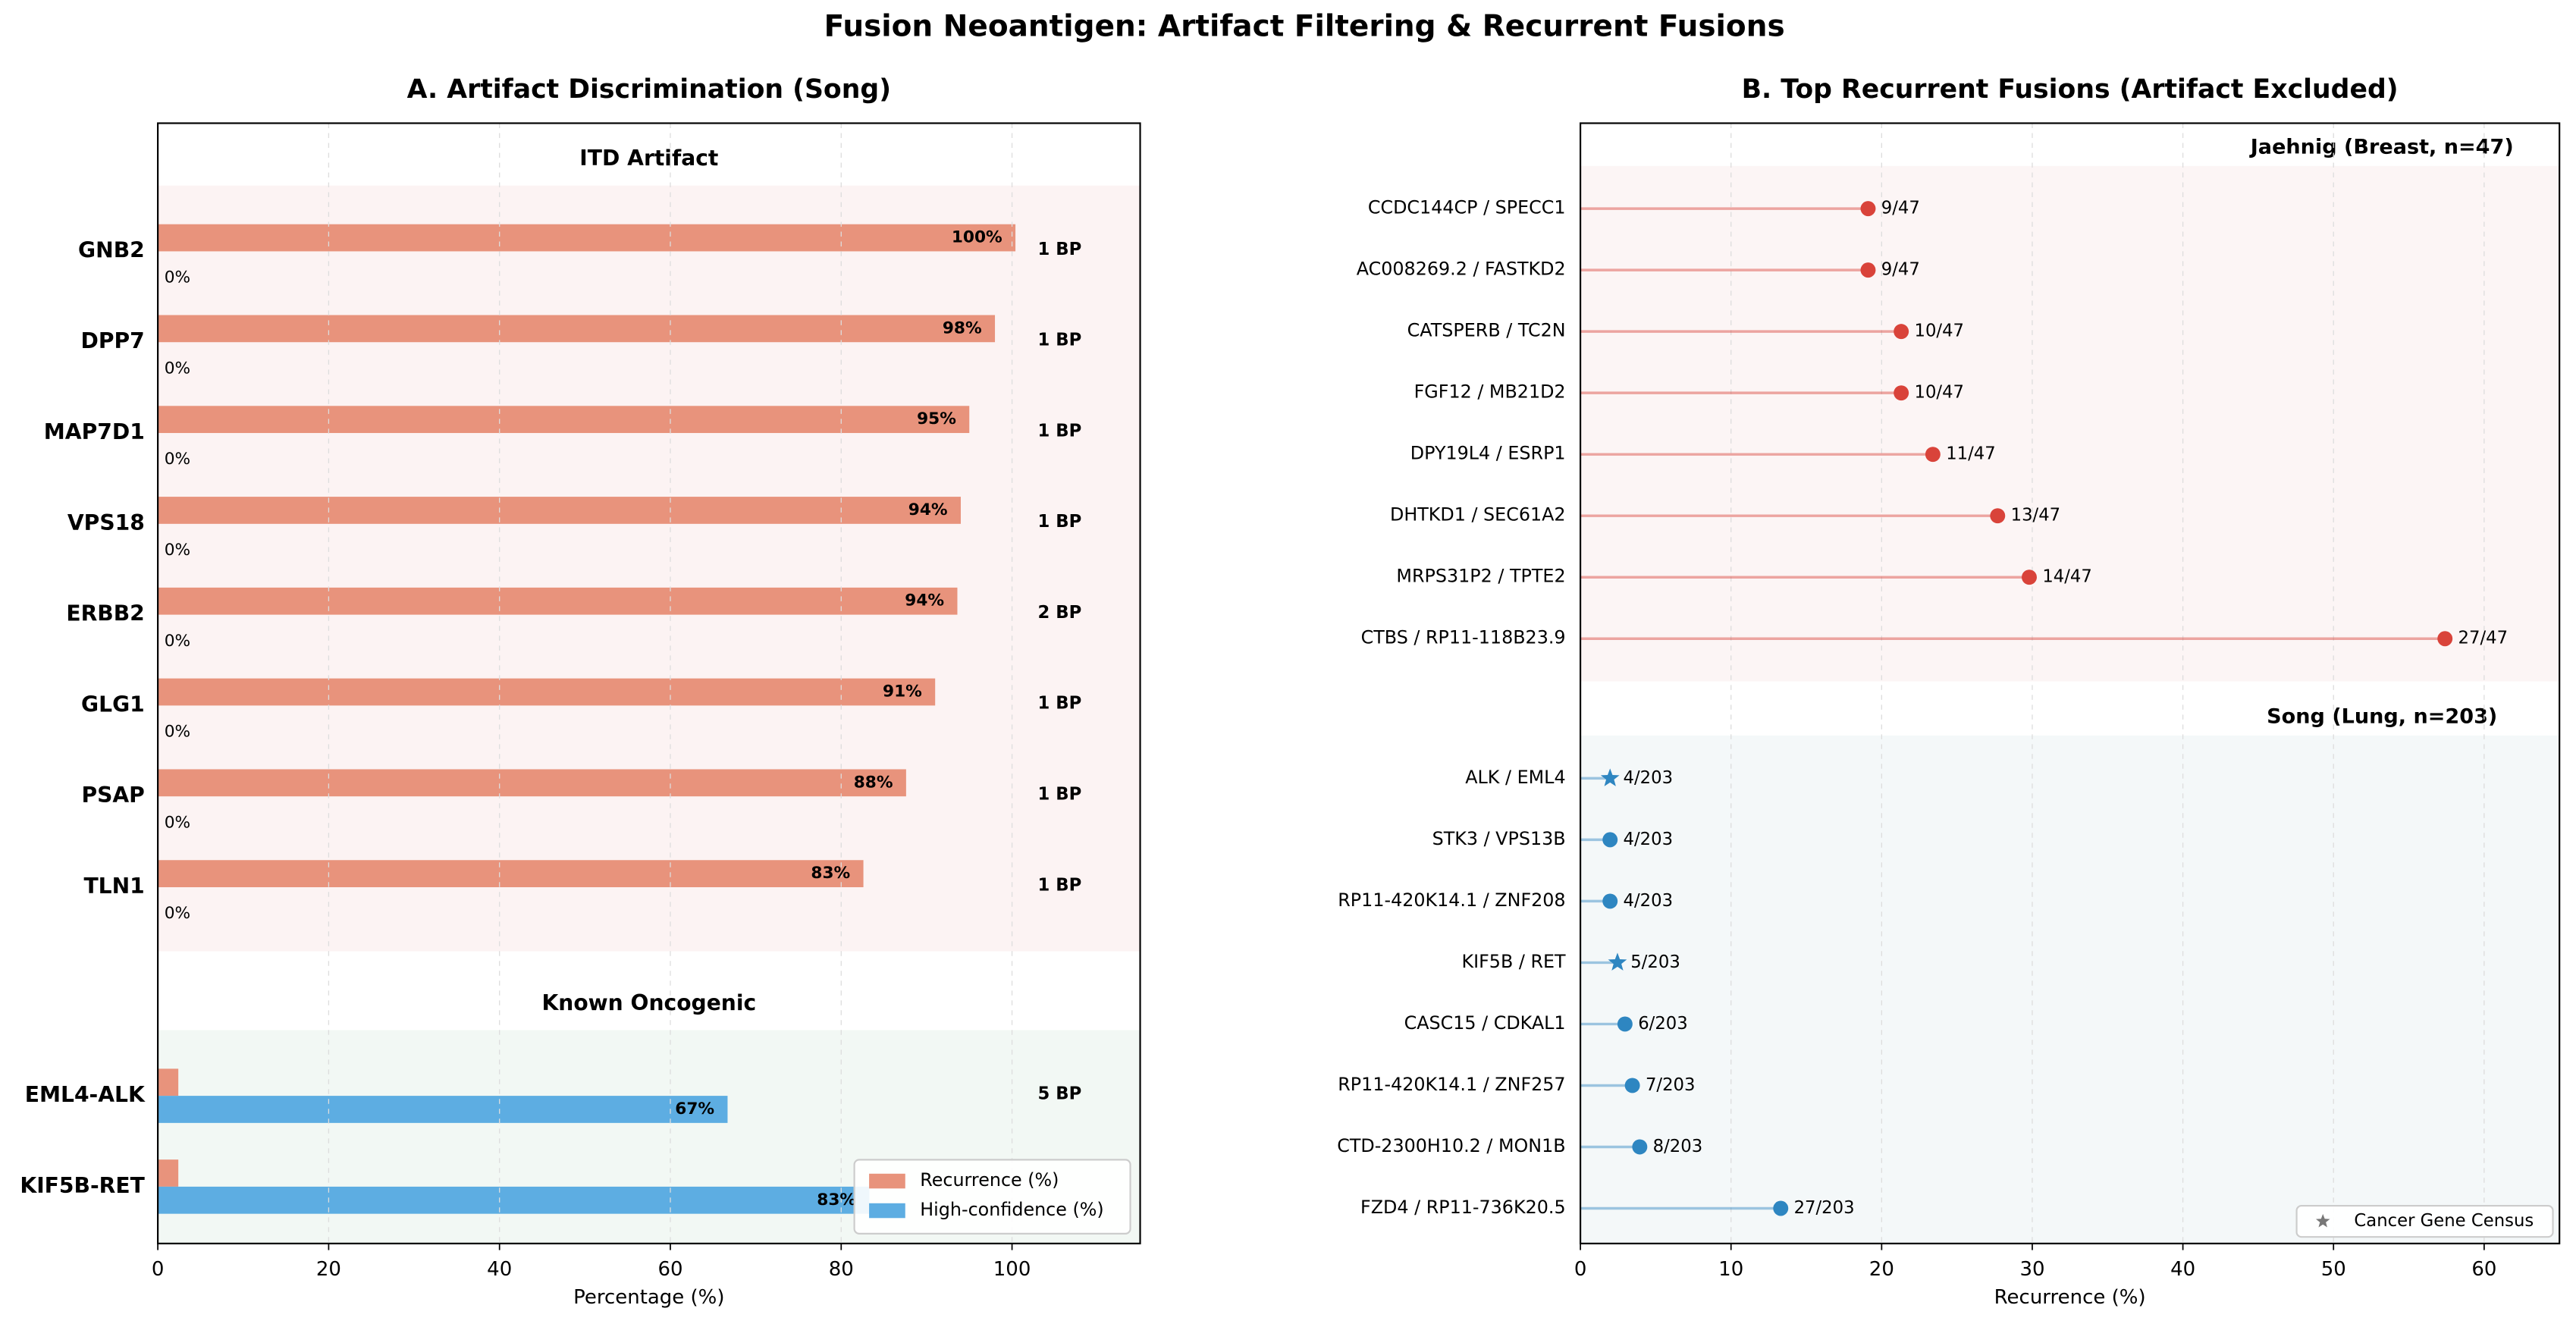 This screenshot has width=2576, height=1324. Describe the element at coordinates (2381, 146) in the screenshot. I see `group-label: Jaehnig (Breast, n=47)` at that location.